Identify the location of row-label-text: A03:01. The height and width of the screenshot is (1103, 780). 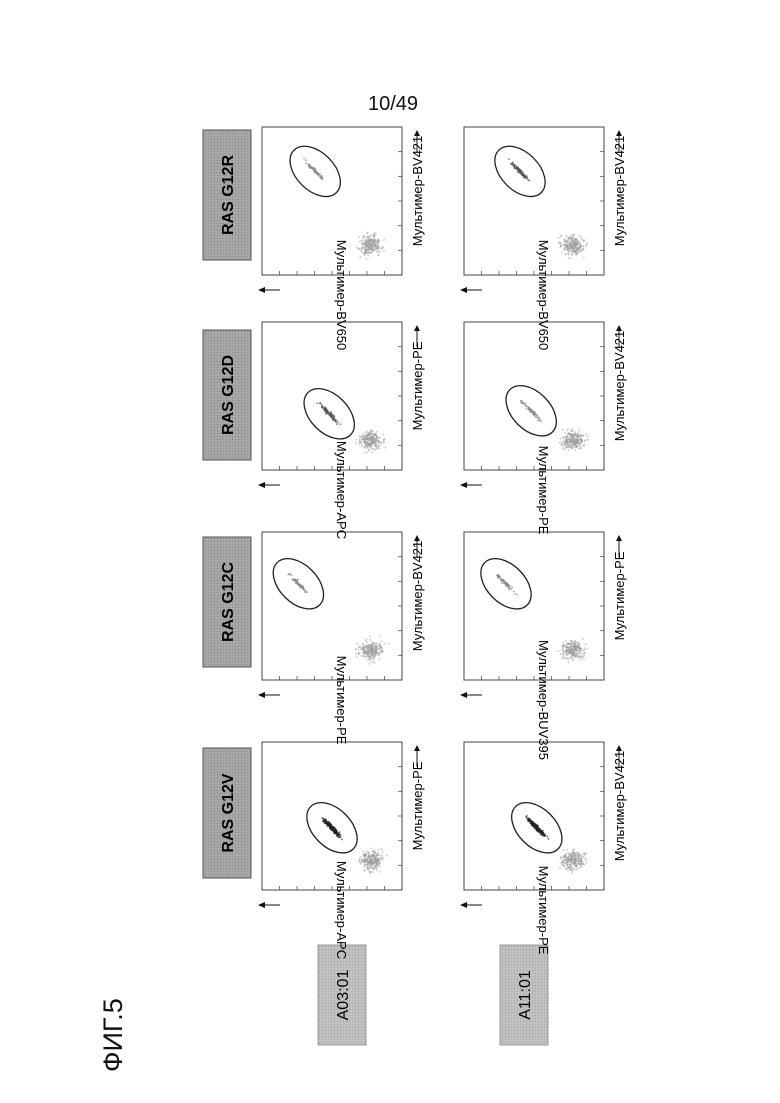
(343, 995).